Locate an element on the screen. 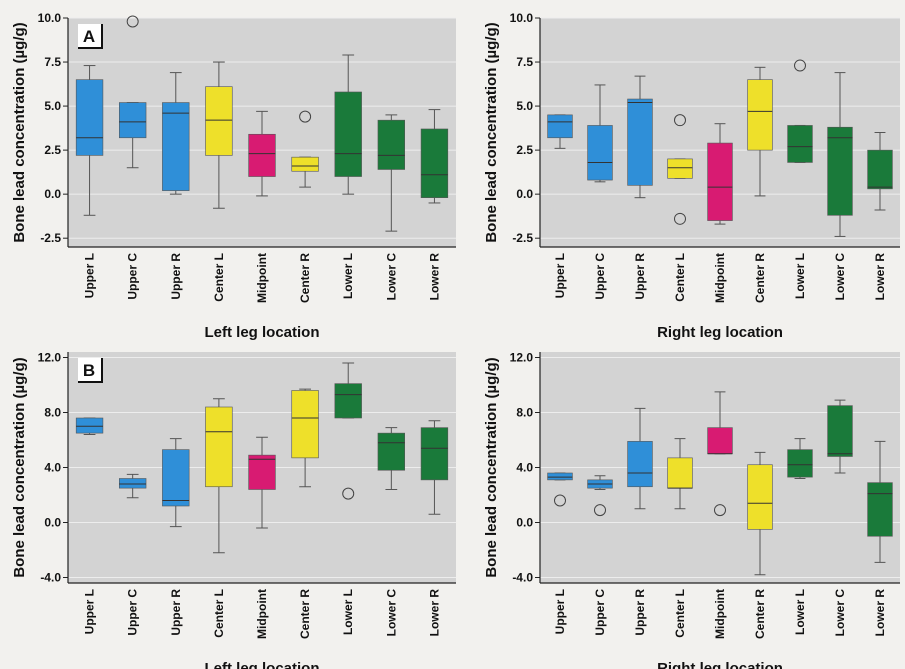  y-tick-label: 12.0 is located at coordinates (522, 358).